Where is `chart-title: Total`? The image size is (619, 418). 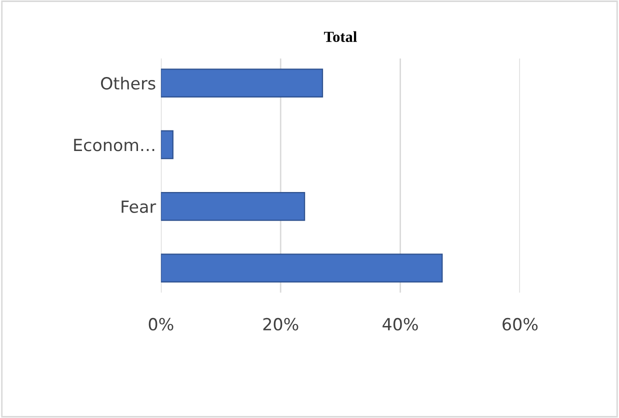
chart-title: Total is located at coordinates (340, 36).